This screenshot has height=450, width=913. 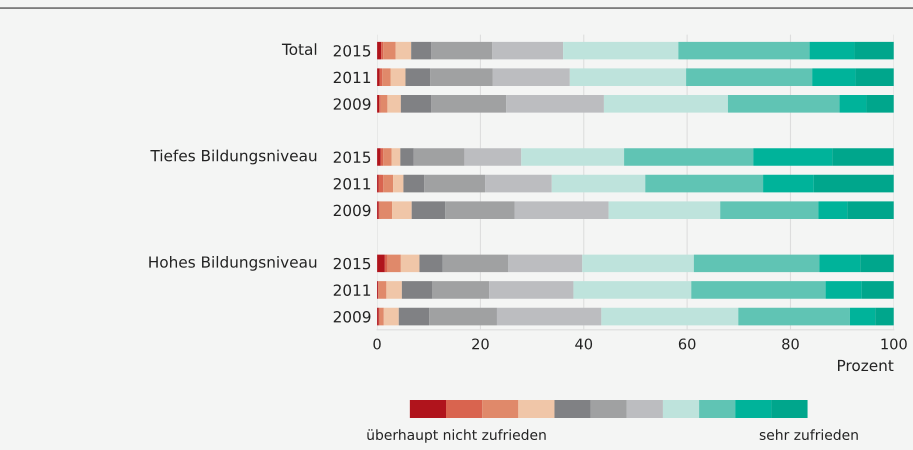 I want to click on text: überhaupt nicht zufrieden, so click(x=456, y=436).